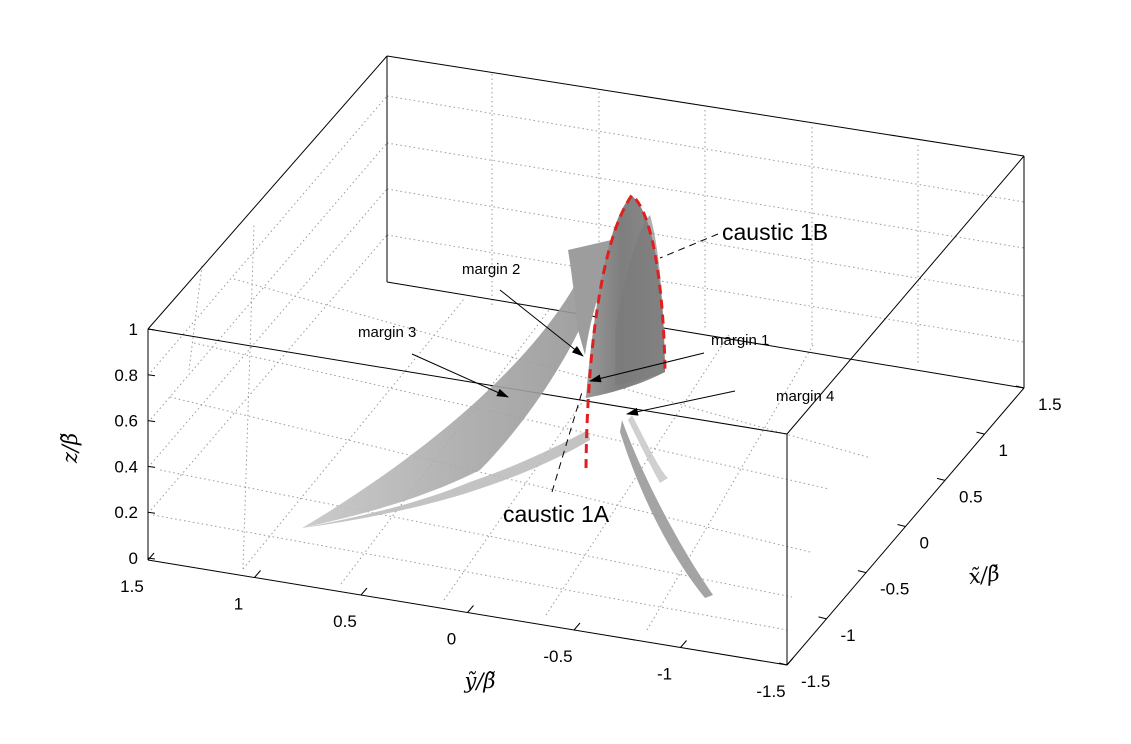  I want to click on z-tick-label: 0.2, so click(126, 512).